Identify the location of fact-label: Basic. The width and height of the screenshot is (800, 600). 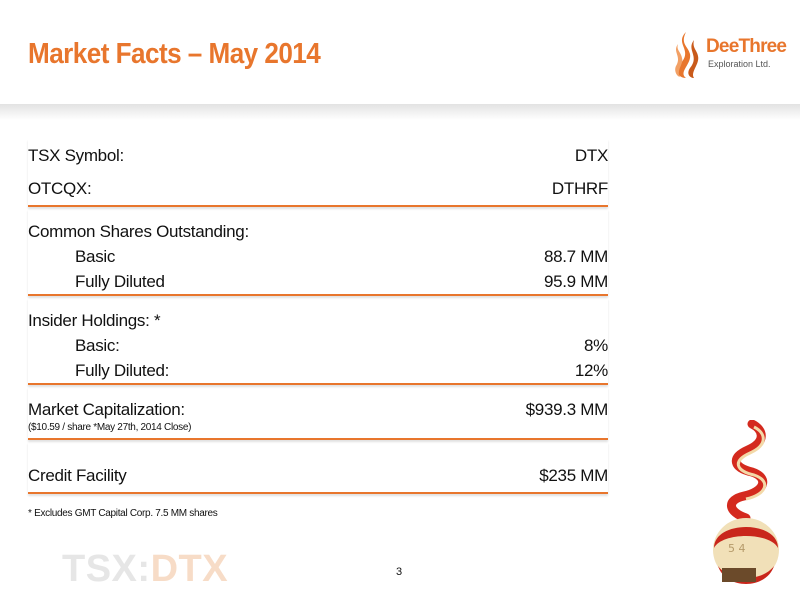
(95, 256).